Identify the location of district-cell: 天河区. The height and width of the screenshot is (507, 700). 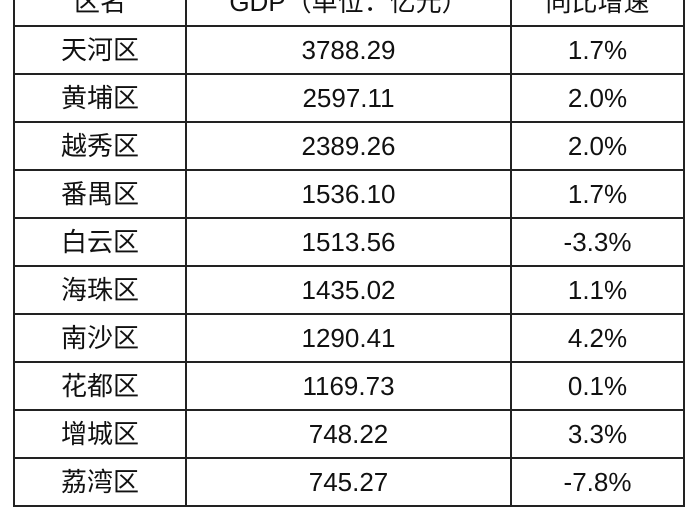
(100, 50).